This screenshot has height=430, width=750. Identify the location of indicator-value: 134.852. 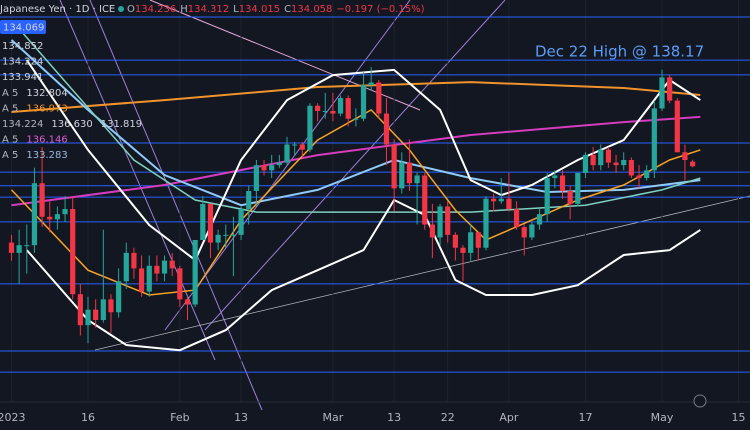
(22, 46).